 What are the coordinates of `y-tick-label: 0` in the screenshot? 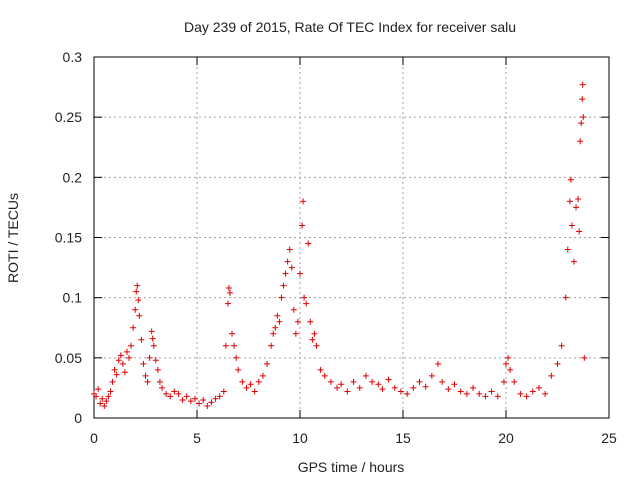 It's located at (78, 418).